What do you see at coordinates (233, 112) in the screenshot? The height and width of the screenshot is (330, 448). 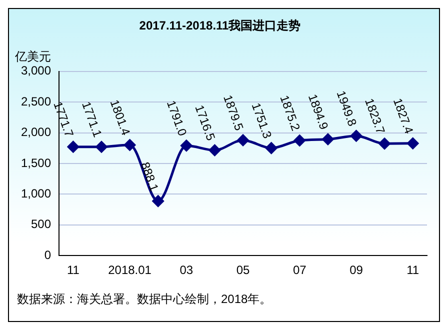 I see `text: 1879.5` at bounding box center [233, 112].